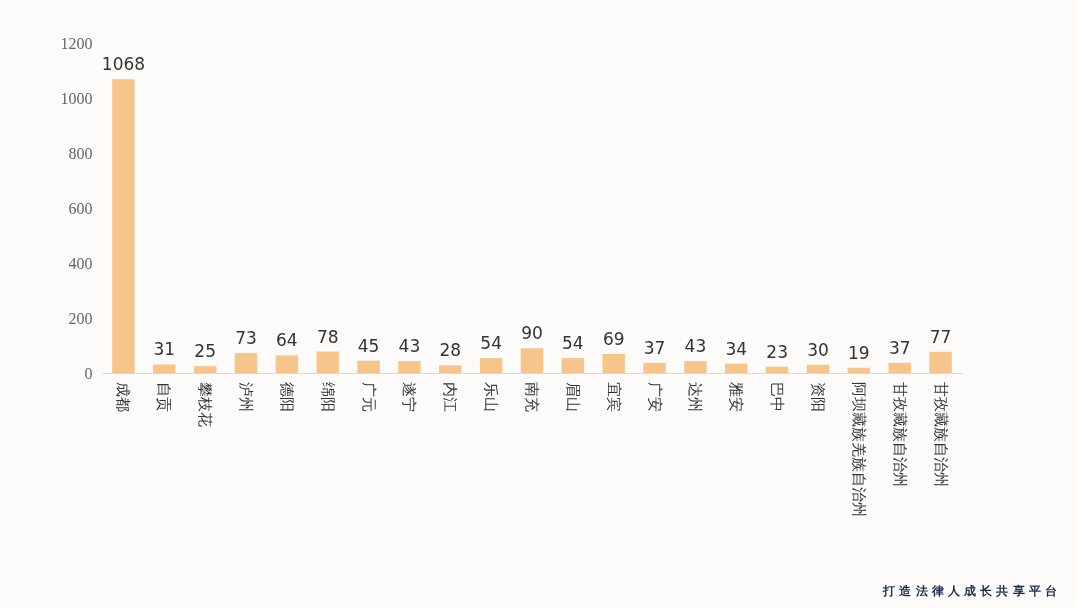 The width and height of the screenshot is (1080, 608). I want to click on x-tick-label: 达州, so click(695, 396).